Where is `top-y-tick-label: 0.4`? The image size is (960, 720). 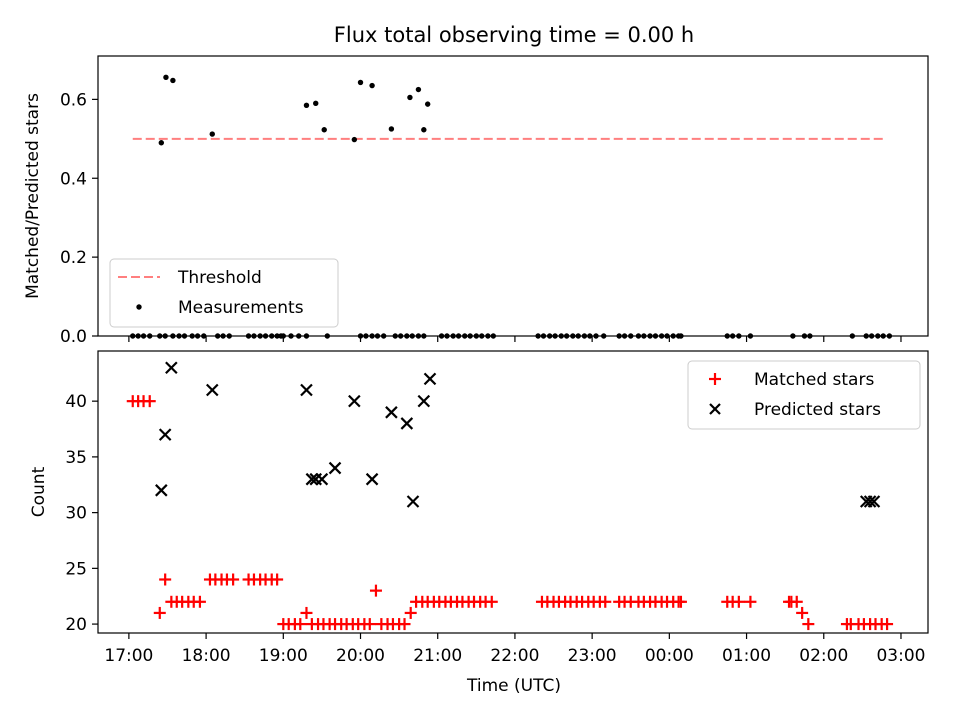 top-y-tick-label: 0.4 is located at coordinates (73, 179).